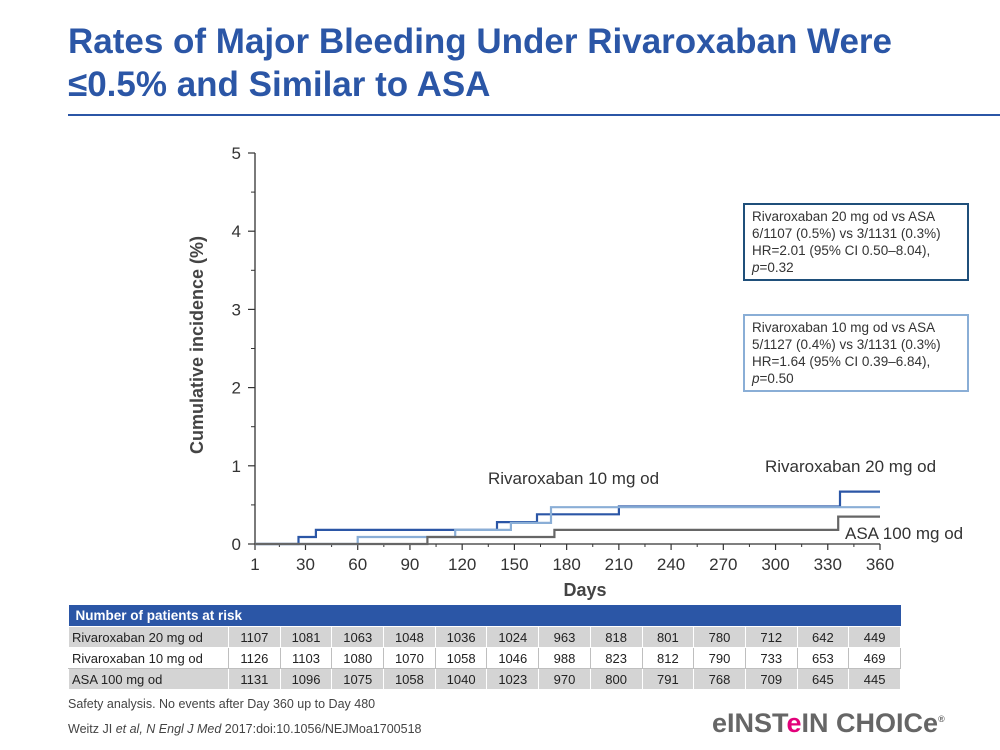 This screenshot has width=1000, height=750. I want to click on risk-cell: 988, so click(564, 658).